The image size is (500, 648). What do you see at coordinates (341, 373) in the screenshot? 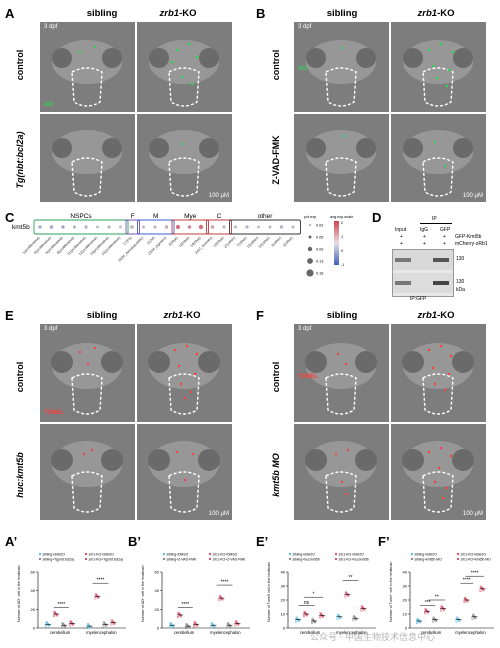
I see `image-f-sibling-control: 3 dpf TUNEL` at bounding box center [341, 373].